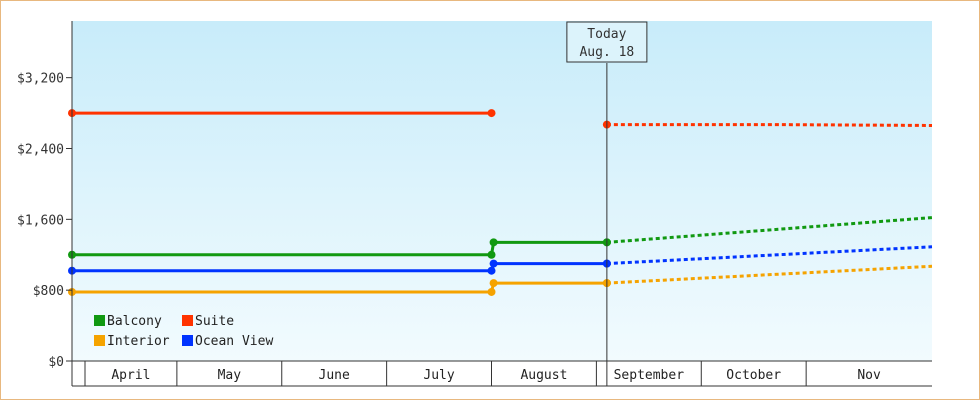 The height and width of the screenshot is (406, 980). I want to click on x-tick-label: August, so click(543, 375).